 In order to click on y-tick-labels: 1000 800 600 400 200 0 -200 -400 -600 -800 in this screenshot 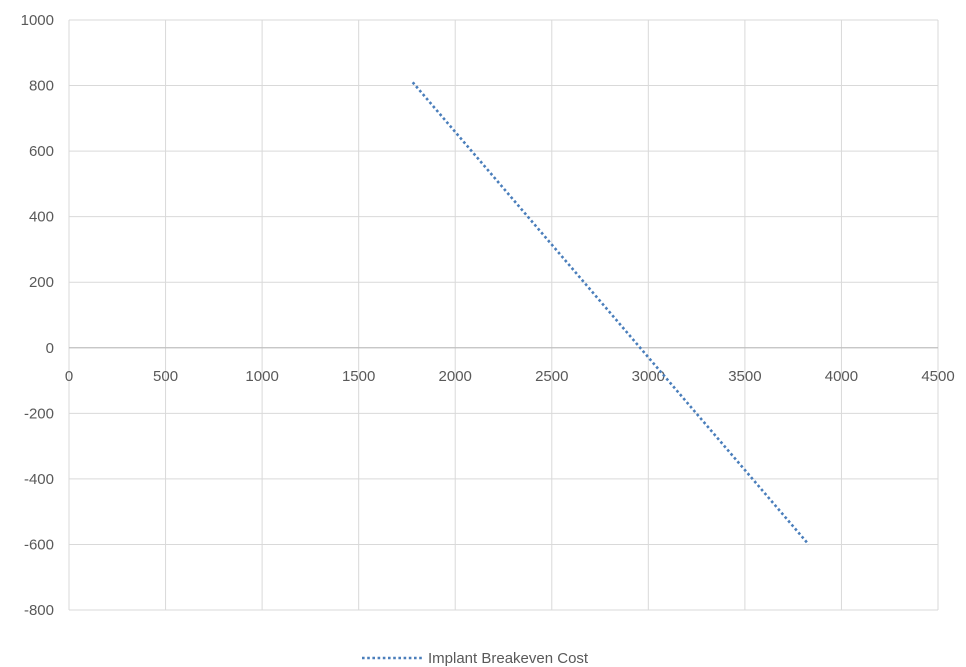, I will do `click(37, 315)`.